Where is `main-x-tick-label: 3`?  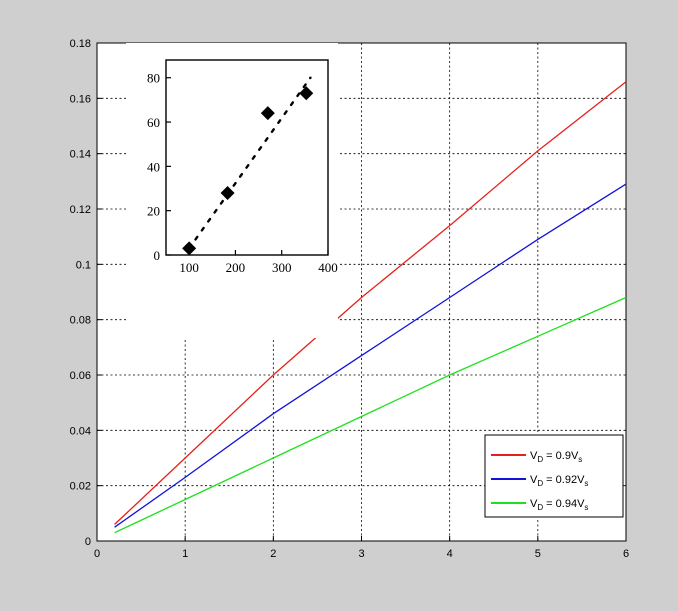
main-x-tick-label: 3 is located at coordinates (361, 554).